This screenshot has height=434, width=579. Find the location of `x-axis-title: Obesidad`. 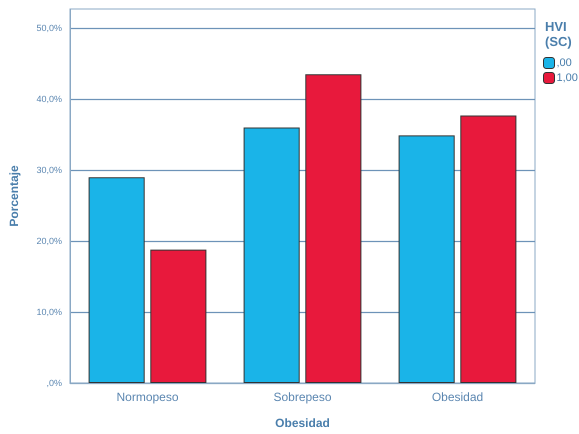

x-axis-title: Obesidad is located at coordinates (302, 423).